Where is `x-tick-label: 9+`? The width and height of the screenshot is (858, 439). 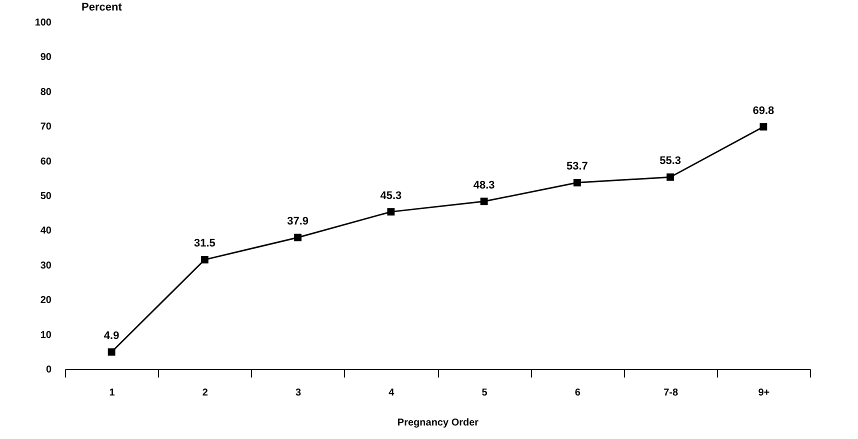 x-tick-label: 9+ is located at coordinates (764, 393).